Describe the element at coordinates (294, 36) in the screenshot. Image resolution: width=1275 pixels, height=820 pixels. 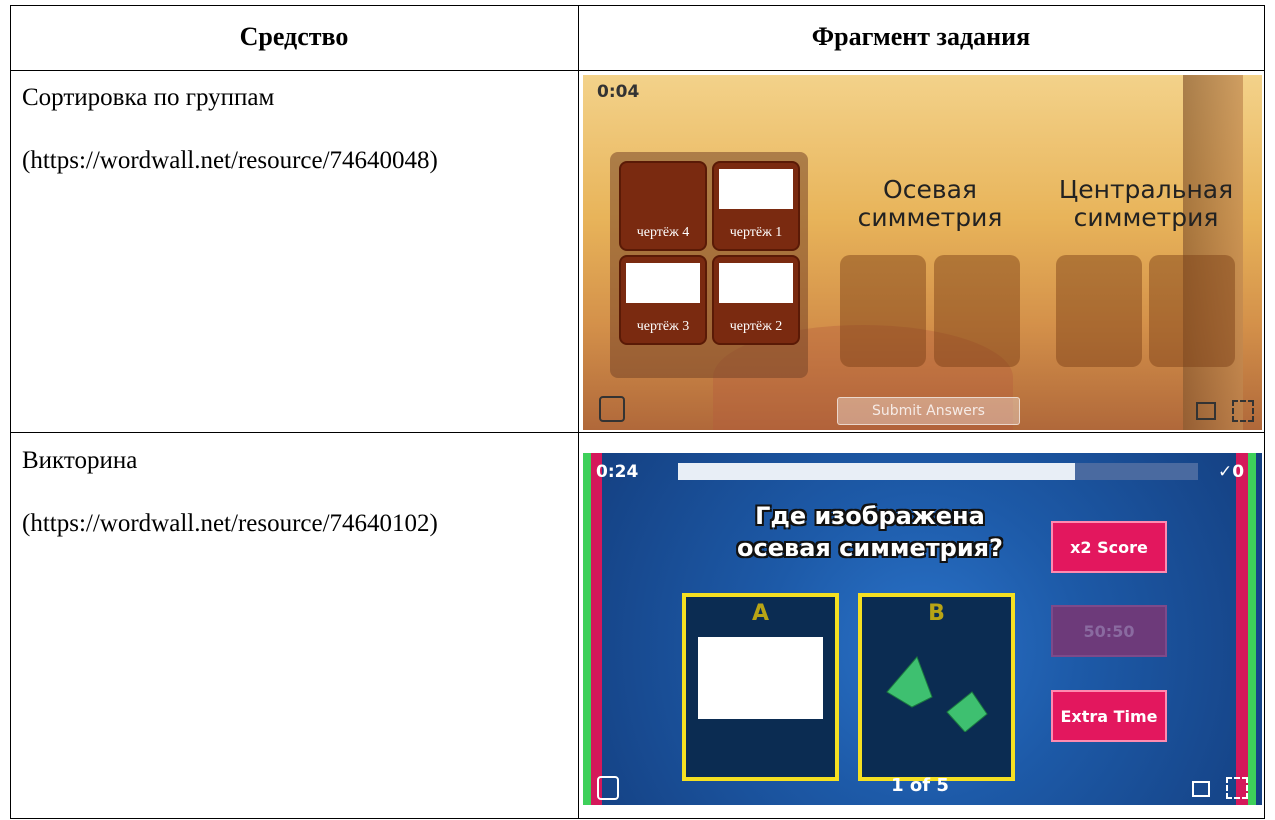
I see `header-cell: Средство` at that location.